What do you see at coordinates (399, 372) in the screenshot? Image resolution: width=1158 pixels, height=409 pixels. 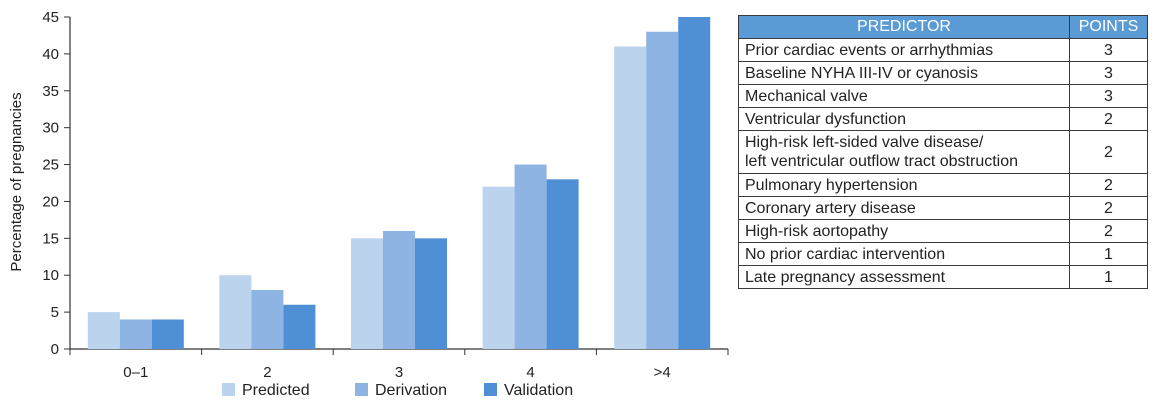 I see `x-tick-label: 3` at bounding box center [399, 372].